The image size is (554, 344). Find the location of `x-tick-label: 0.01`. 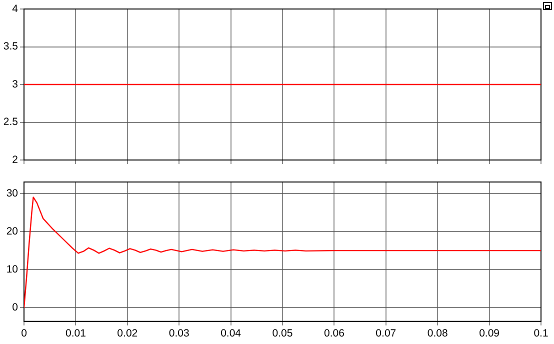

x-tick-label: 0.01 is located at coordinates (75, 334).